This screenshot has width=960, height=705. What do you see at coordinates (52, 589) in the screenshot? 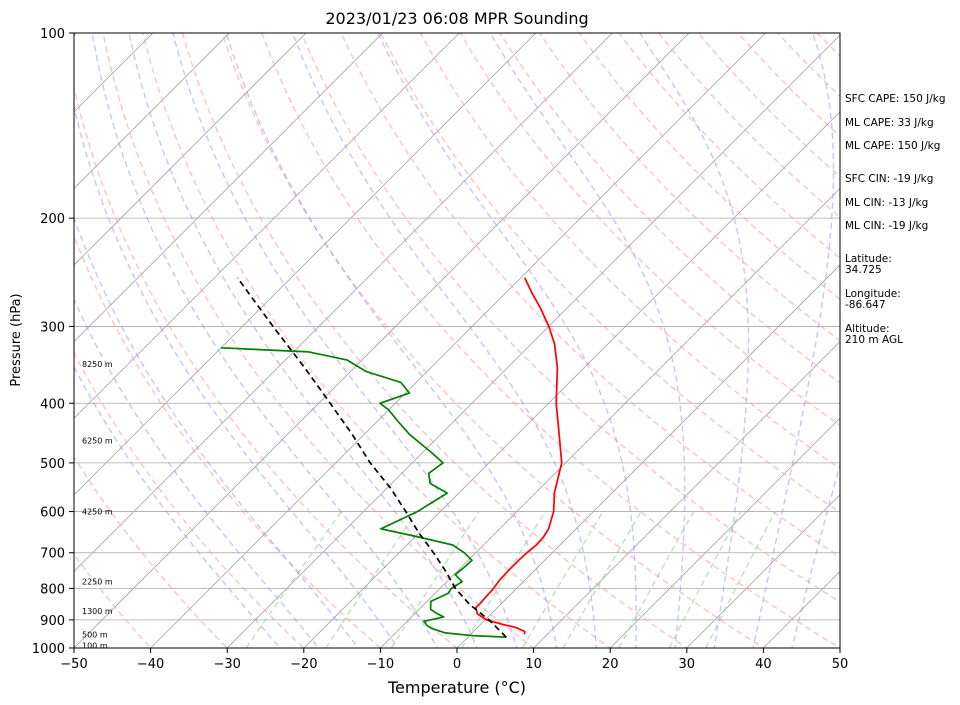
I see `y-tick-label: 800` at bounding box center [52, 589].